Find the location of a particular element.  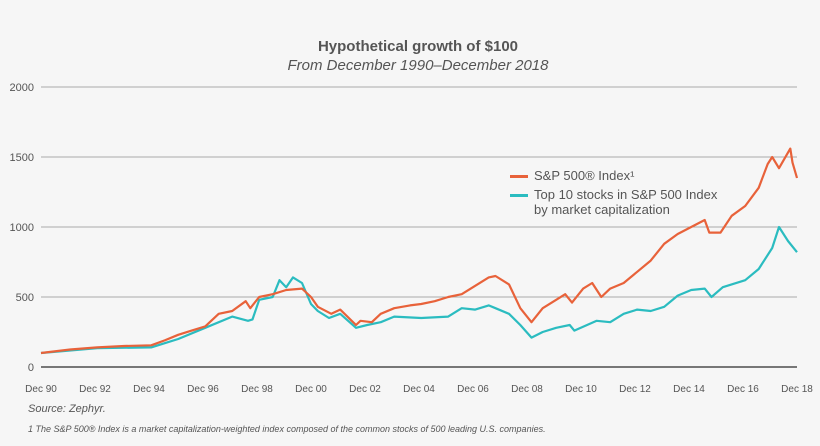

legend-label-top10-line2: by market capitalization is located at coordinates (602, 209).